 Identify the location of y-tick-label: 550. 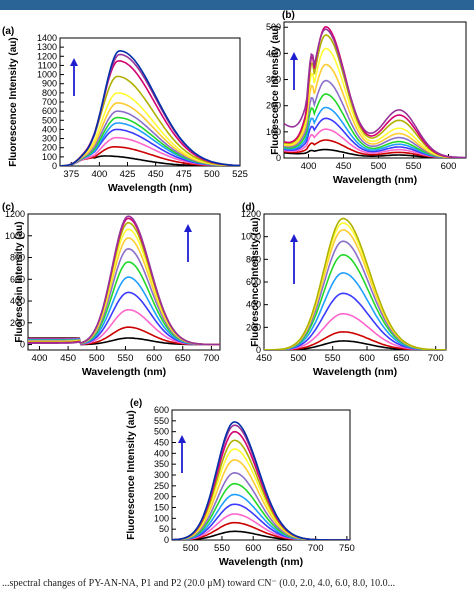
(161, 421).